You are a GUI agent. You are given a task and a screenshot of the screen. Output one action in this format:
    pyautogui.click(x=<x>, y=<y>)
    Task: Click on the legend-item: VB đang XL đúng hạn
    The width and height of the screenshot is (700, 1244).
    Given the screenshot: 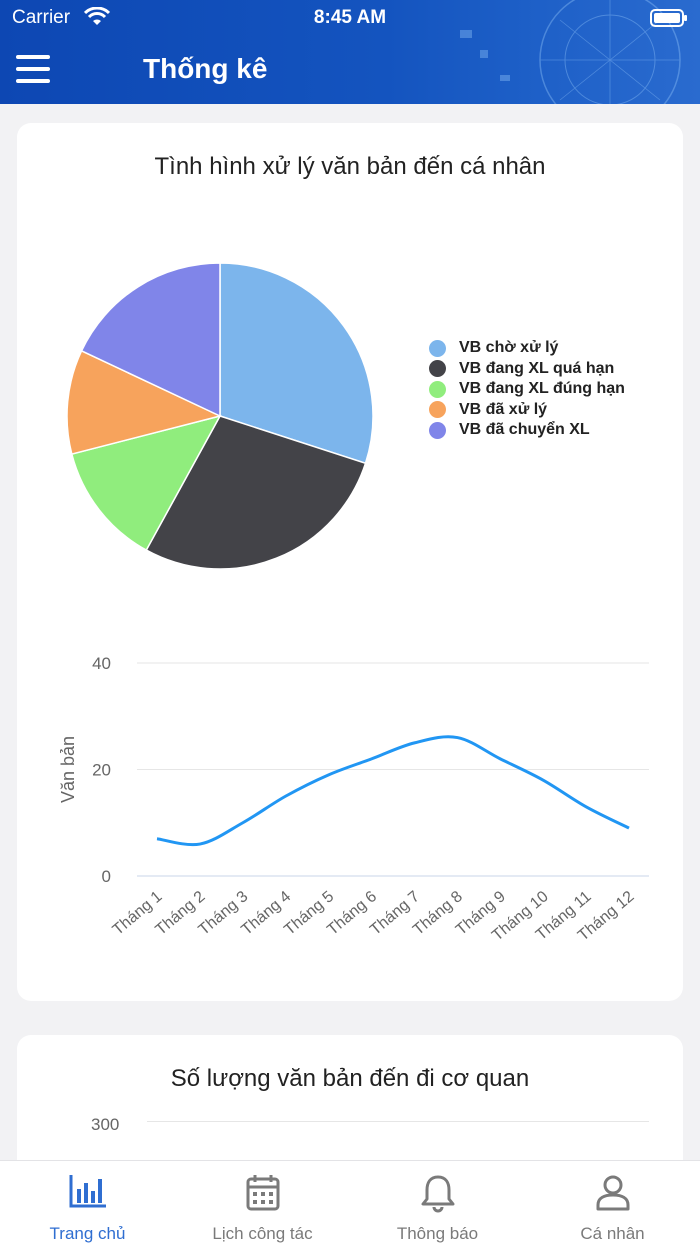 What is the action you would take?
    pyautogui.click(x=527, y=389)
    